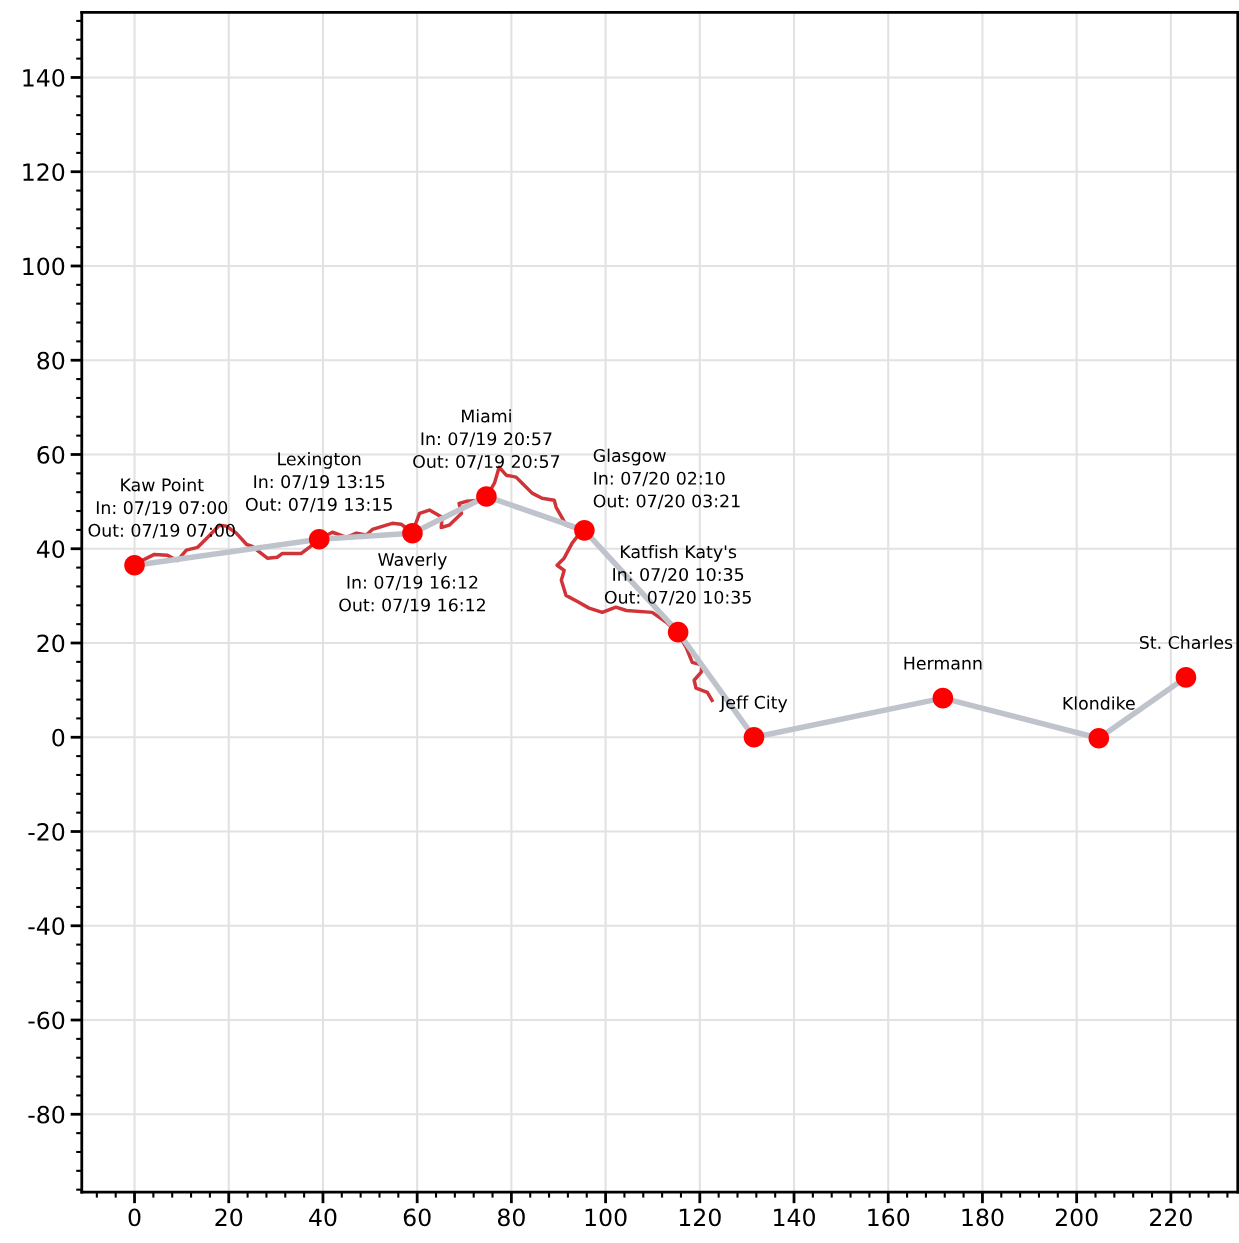 The height and width of the screenshot is (1243, 1239). Describe the element at coordinates (794, 1217) in the screenshot. I see `x-tick-label: 140` at that location.